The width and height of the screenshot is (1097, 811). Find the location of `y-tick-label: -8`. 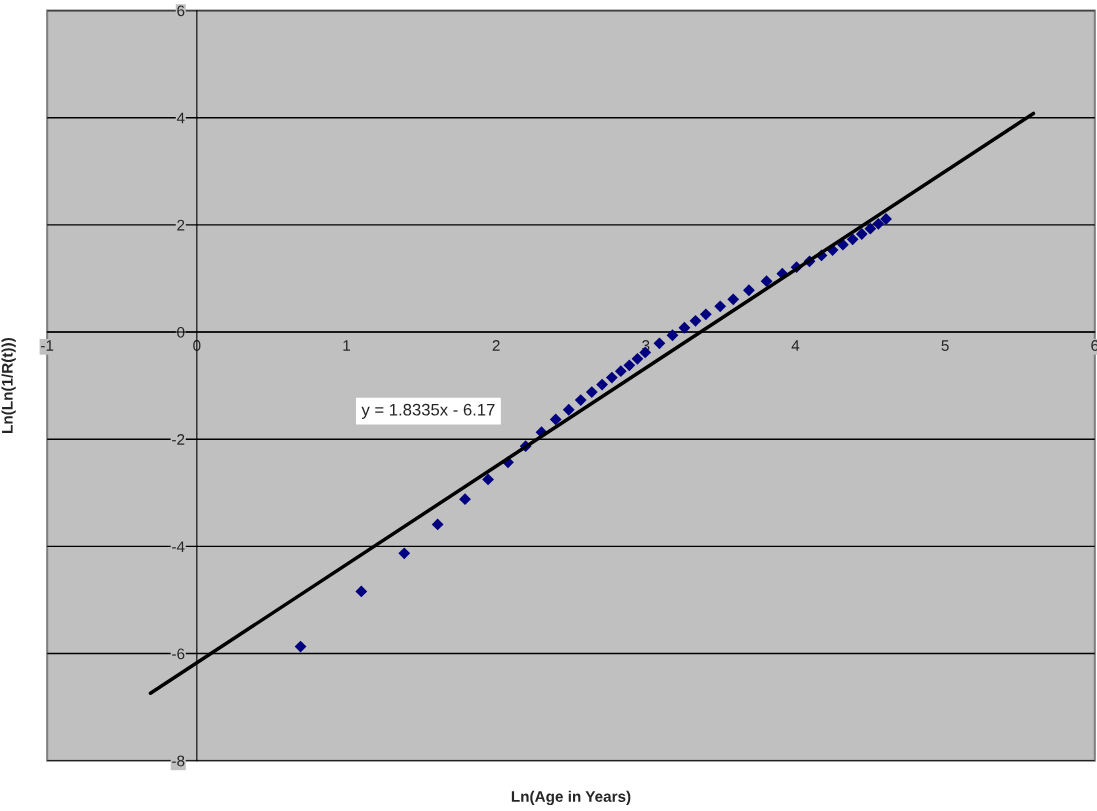

y-tick-label: -8 is located at coordinates (178, 761).